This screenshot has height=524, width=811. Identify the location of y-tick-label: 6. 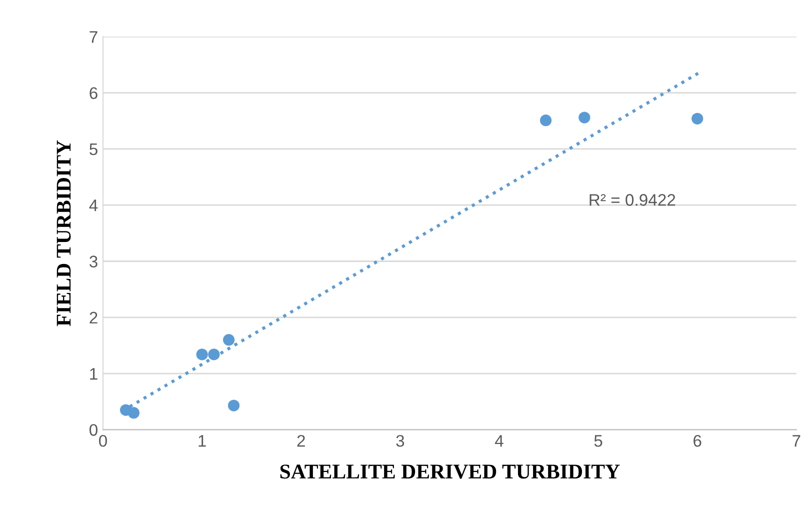
(94, 93).